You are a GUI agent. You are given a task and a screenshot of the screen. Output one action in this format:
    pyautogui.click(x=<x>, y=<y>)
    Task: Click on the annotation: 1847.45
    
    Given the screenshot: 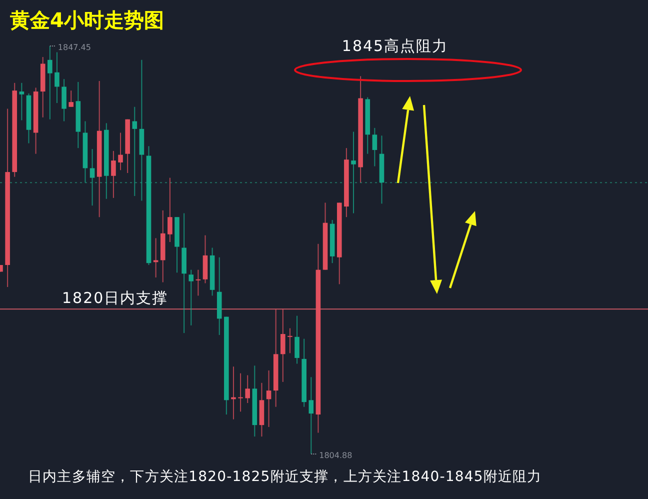 What is the action you would take?
    pyautogui.click(x=75, y=47)
    